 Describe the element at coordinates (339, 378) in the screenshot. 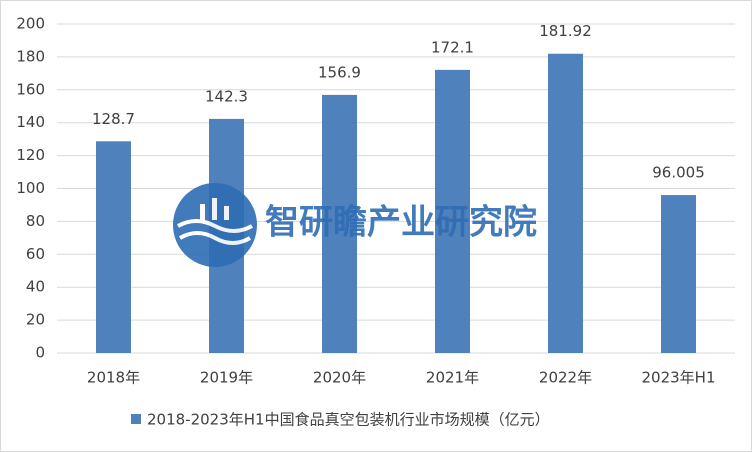

I see `x-tick-label: 2020年` at that location.